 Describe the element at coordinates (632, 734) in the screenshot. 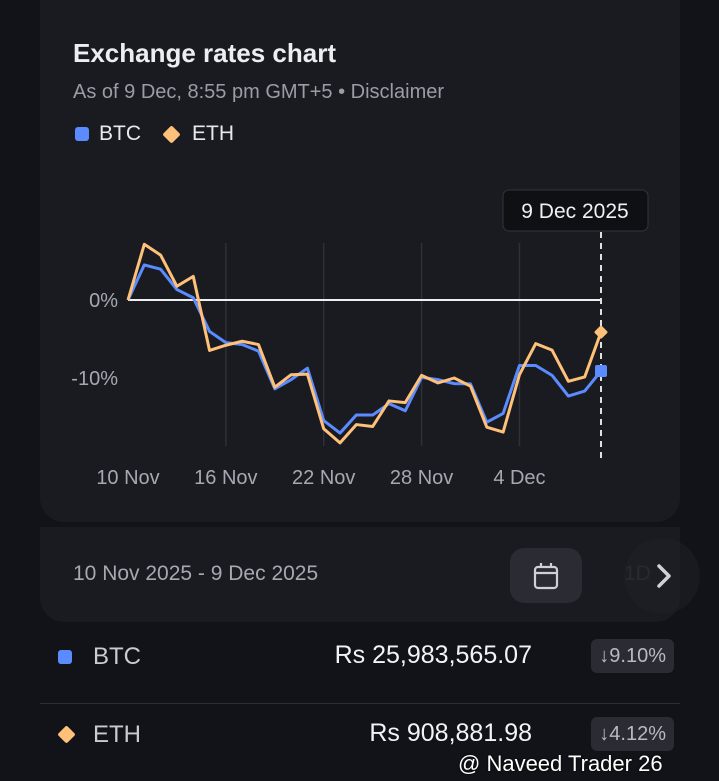

I see `change-badge: ↓4.12%` at that location.